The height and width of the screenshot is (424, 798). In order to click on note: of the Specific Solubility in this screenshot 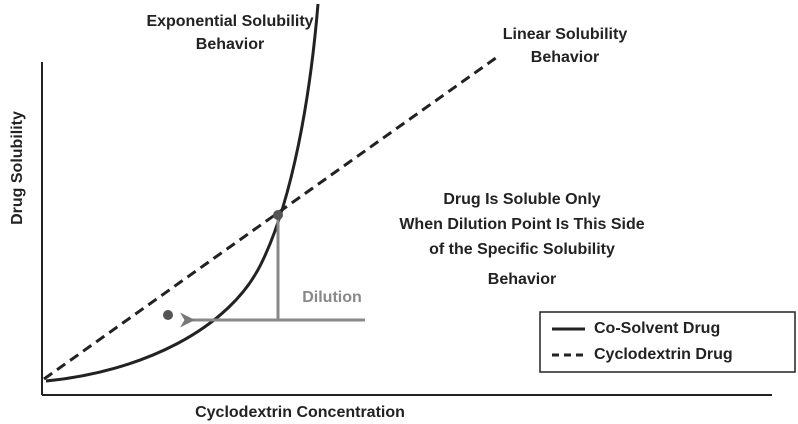, I will do `click(522, 249)`.